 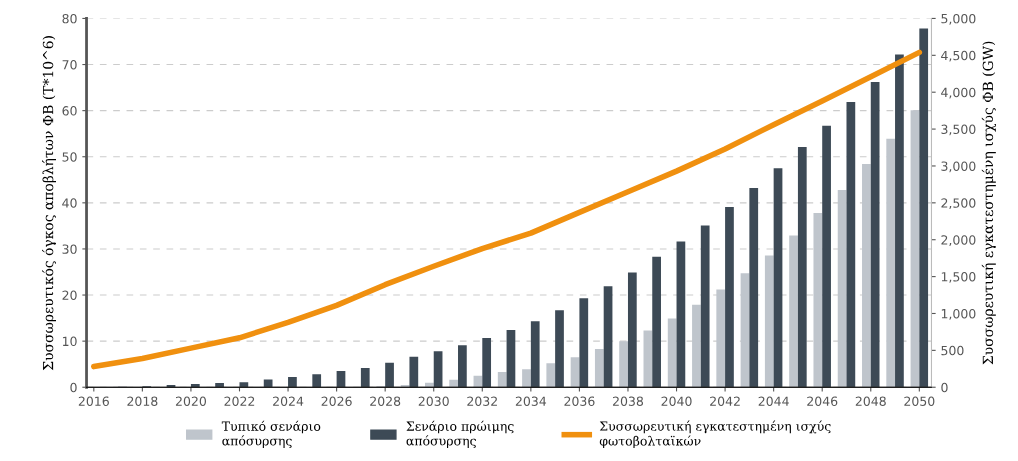 What do you see at coordinates (93, 401) in the screenshot?
I see `x-tick-label: 2016` at bounding box center [93, 401].